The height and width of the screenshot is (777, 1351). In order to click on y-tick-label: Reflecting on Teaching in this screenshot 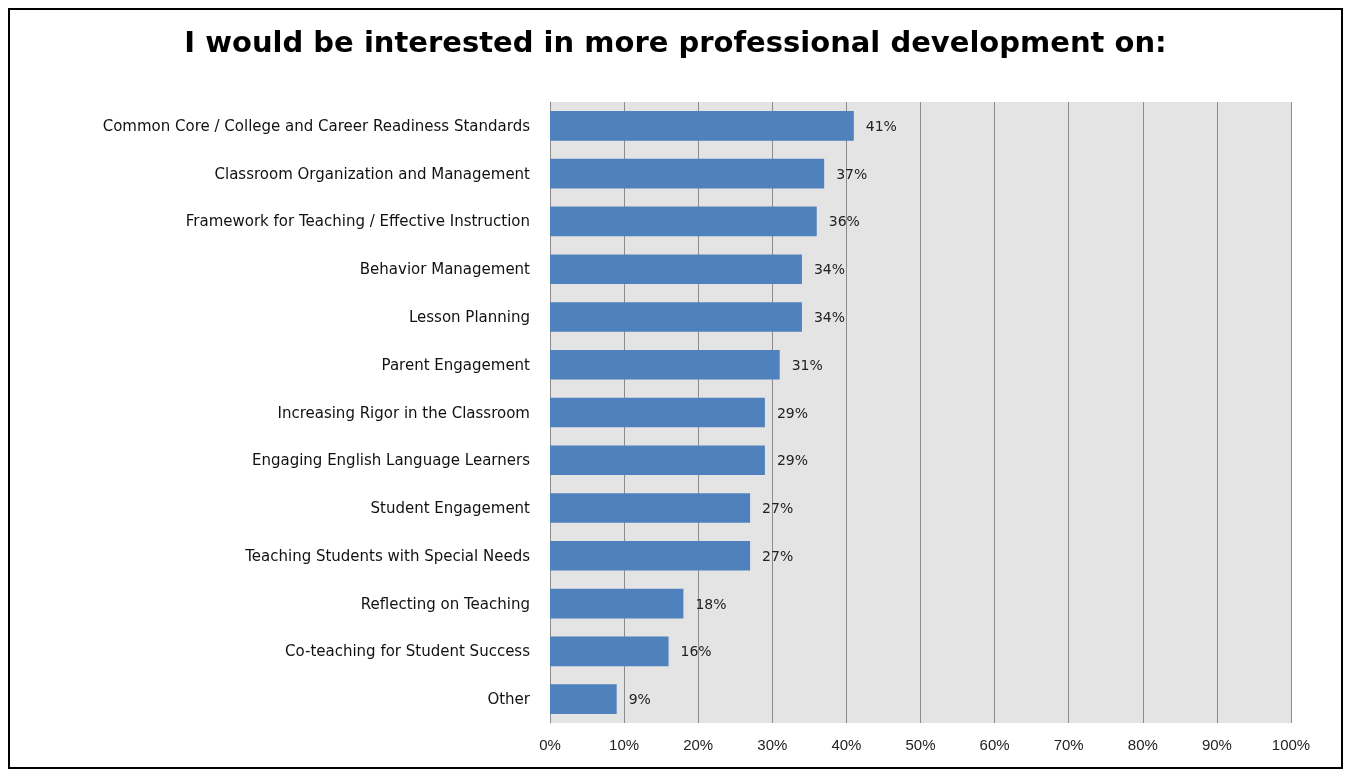, I will do `click(445, 603)`.